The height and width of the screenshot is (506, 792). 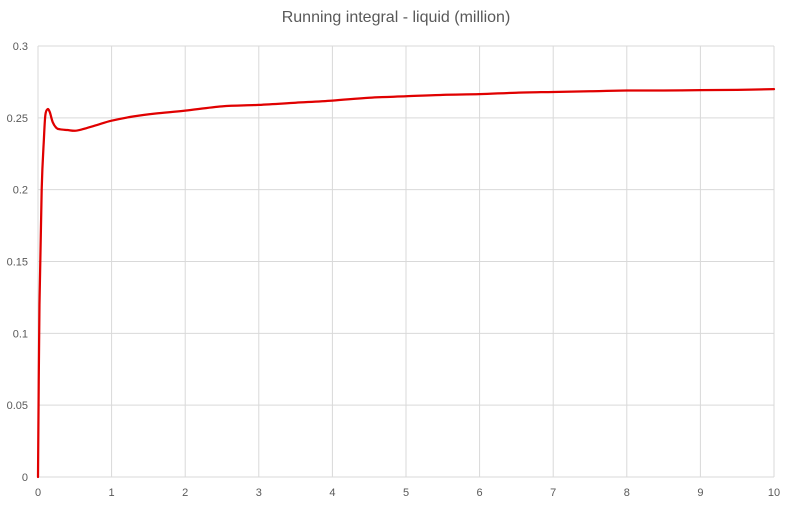 I want to click on x-tick-label: 6, so click(x=480, y=493).